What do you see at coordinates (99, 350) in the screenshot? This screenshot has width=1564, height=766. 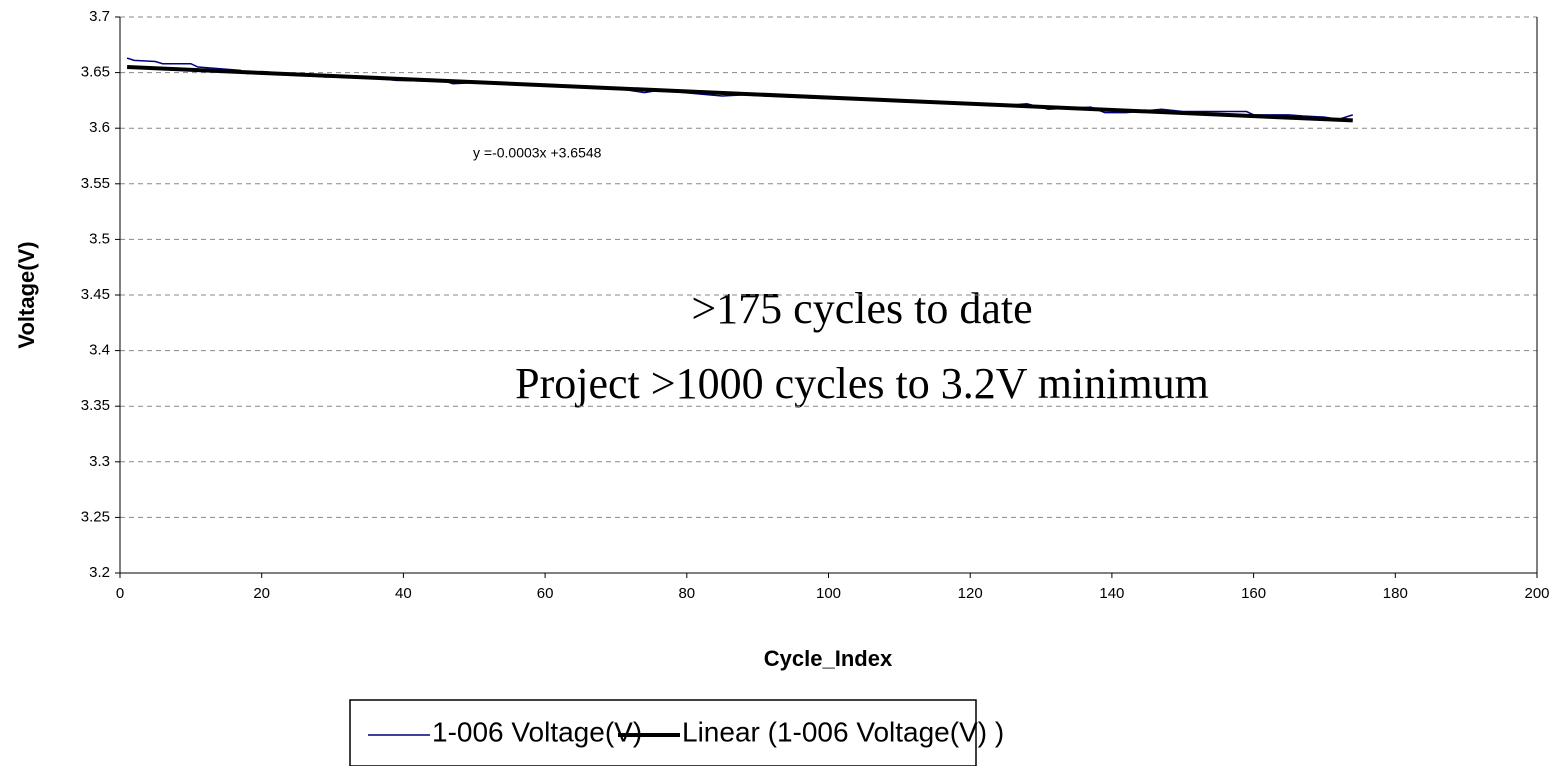 I see `y-tick-label: 3.4` at bounding box center [99, 350].